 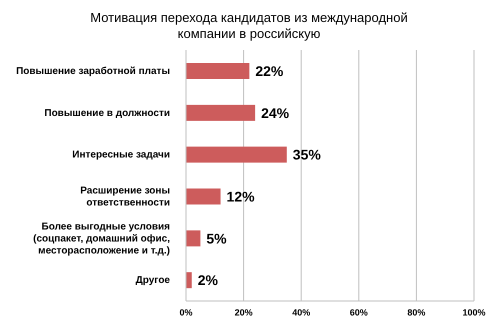 What do you see at coordinates (249, 25) in the screenshot?
I see `chart-title: Мотивация перехода кандидатов из международной компании в российскую` at bounding box center [249, 25].